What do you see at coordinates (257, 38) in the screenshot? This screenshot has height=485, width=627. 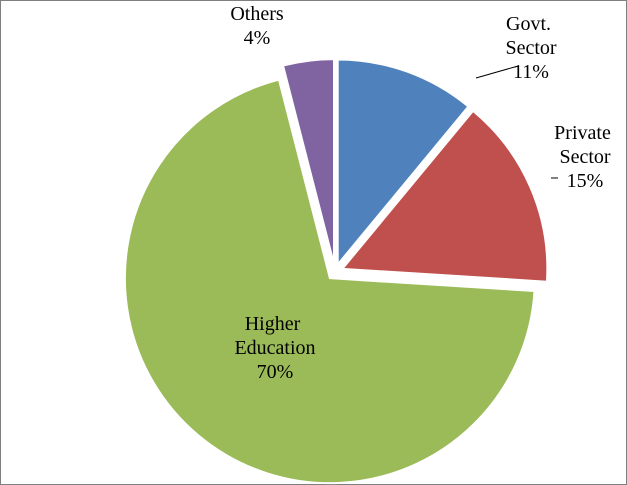 I see `value-label: 4%` at bounding box center [257, 38].